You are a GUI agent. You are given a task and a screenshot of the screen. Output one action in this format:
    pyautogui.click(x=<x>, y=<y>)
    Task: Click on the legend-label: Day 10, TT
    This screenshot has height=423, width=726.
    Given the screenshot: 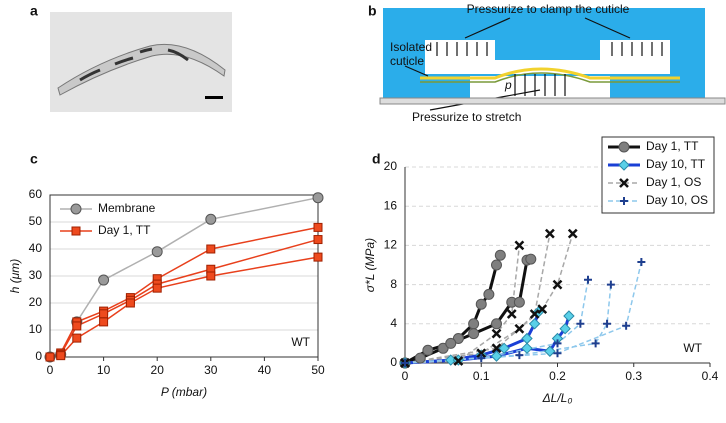 What is the action you would take?
    pyautogui.click(x=676, y=164)
    